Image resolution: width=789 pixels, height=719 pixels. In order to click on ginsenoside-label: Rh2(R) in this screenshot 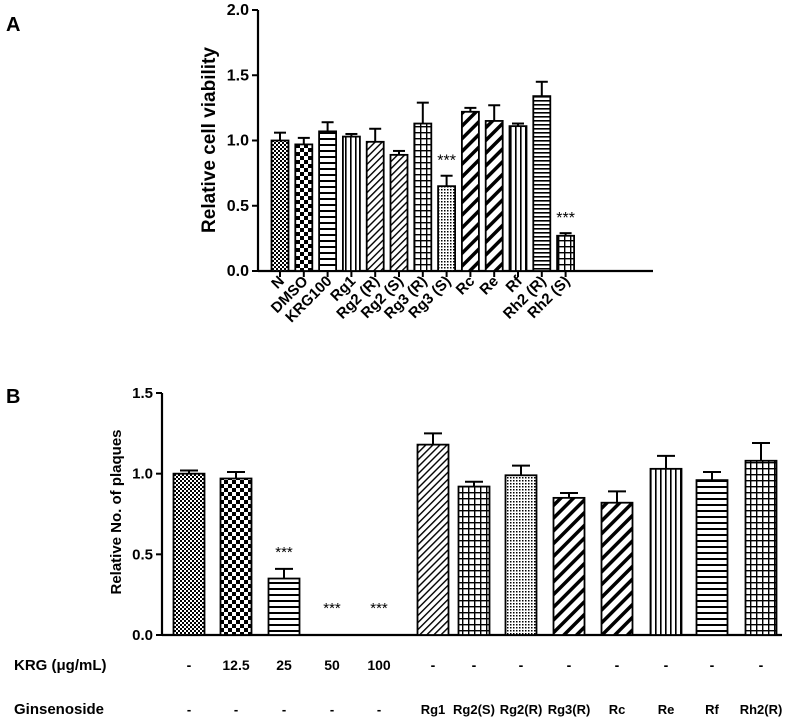, I will do `click(761, 709)`.